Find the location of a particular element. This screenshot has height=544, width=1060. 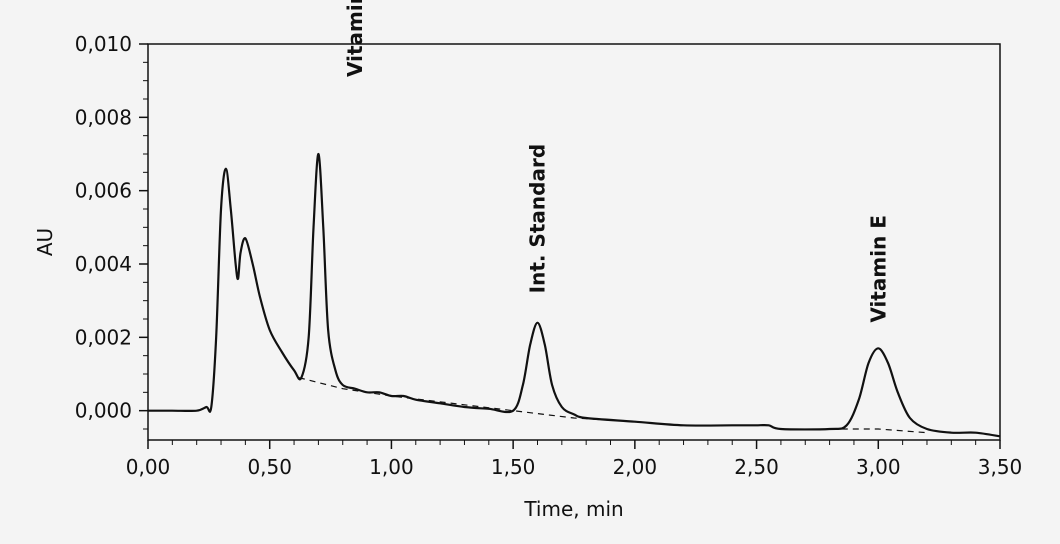

y-tick-label: 0,008 is located at coordinates (103, 117).